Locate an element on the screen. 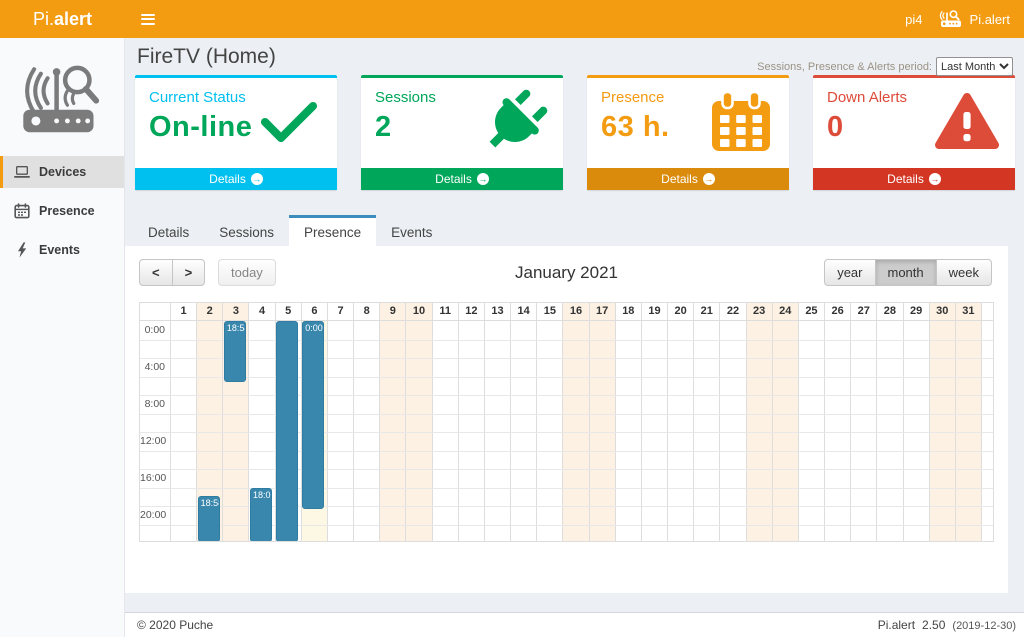 This screenshot has width=1024, height=637. tab-details: Details is located at coordinates (169, 232).